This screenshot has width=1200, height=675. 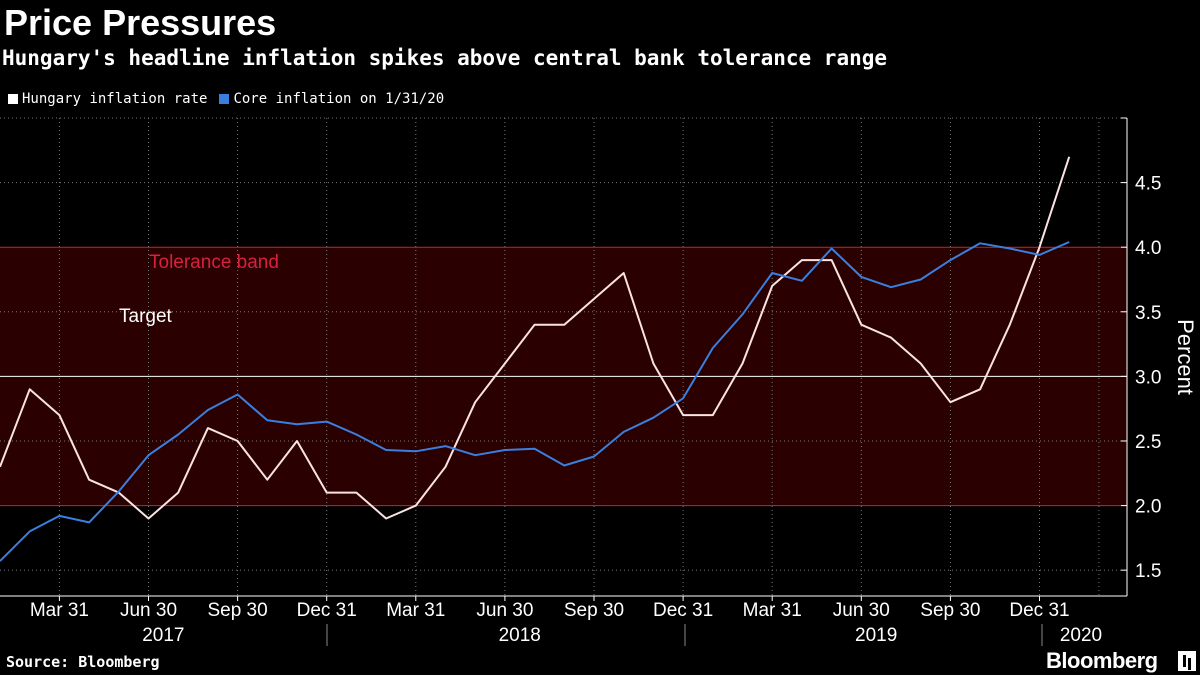 I want to click on y-axis-title: Percent, so click(x=1185, y=357).